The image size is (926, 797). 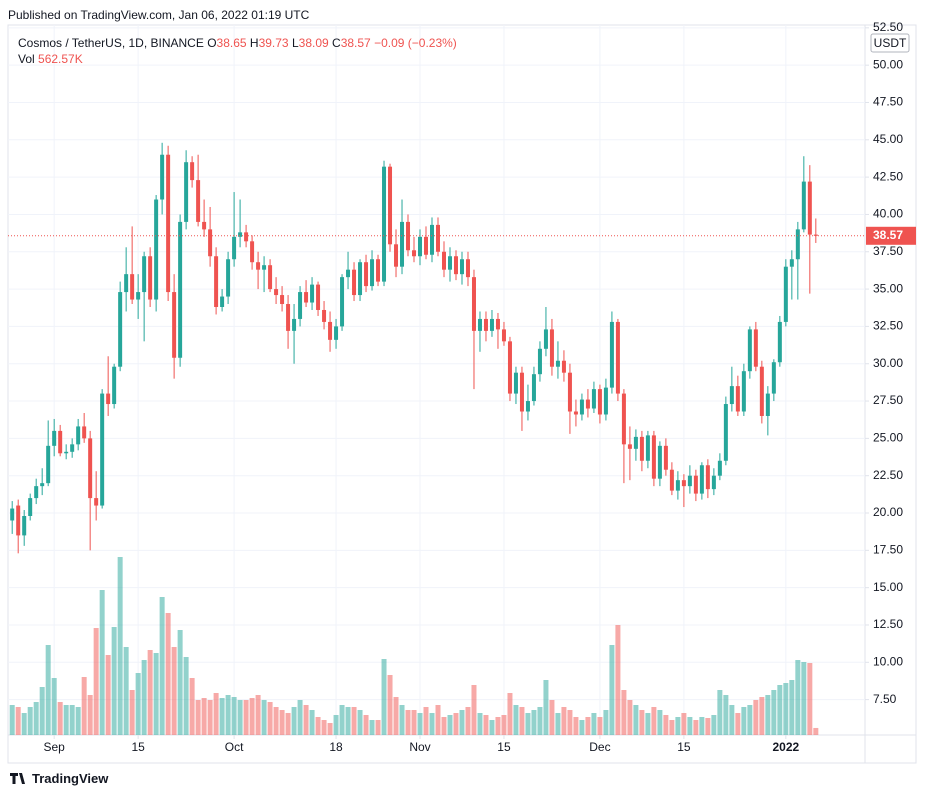 I want to click on currency-box, so click(x=890, y=43).